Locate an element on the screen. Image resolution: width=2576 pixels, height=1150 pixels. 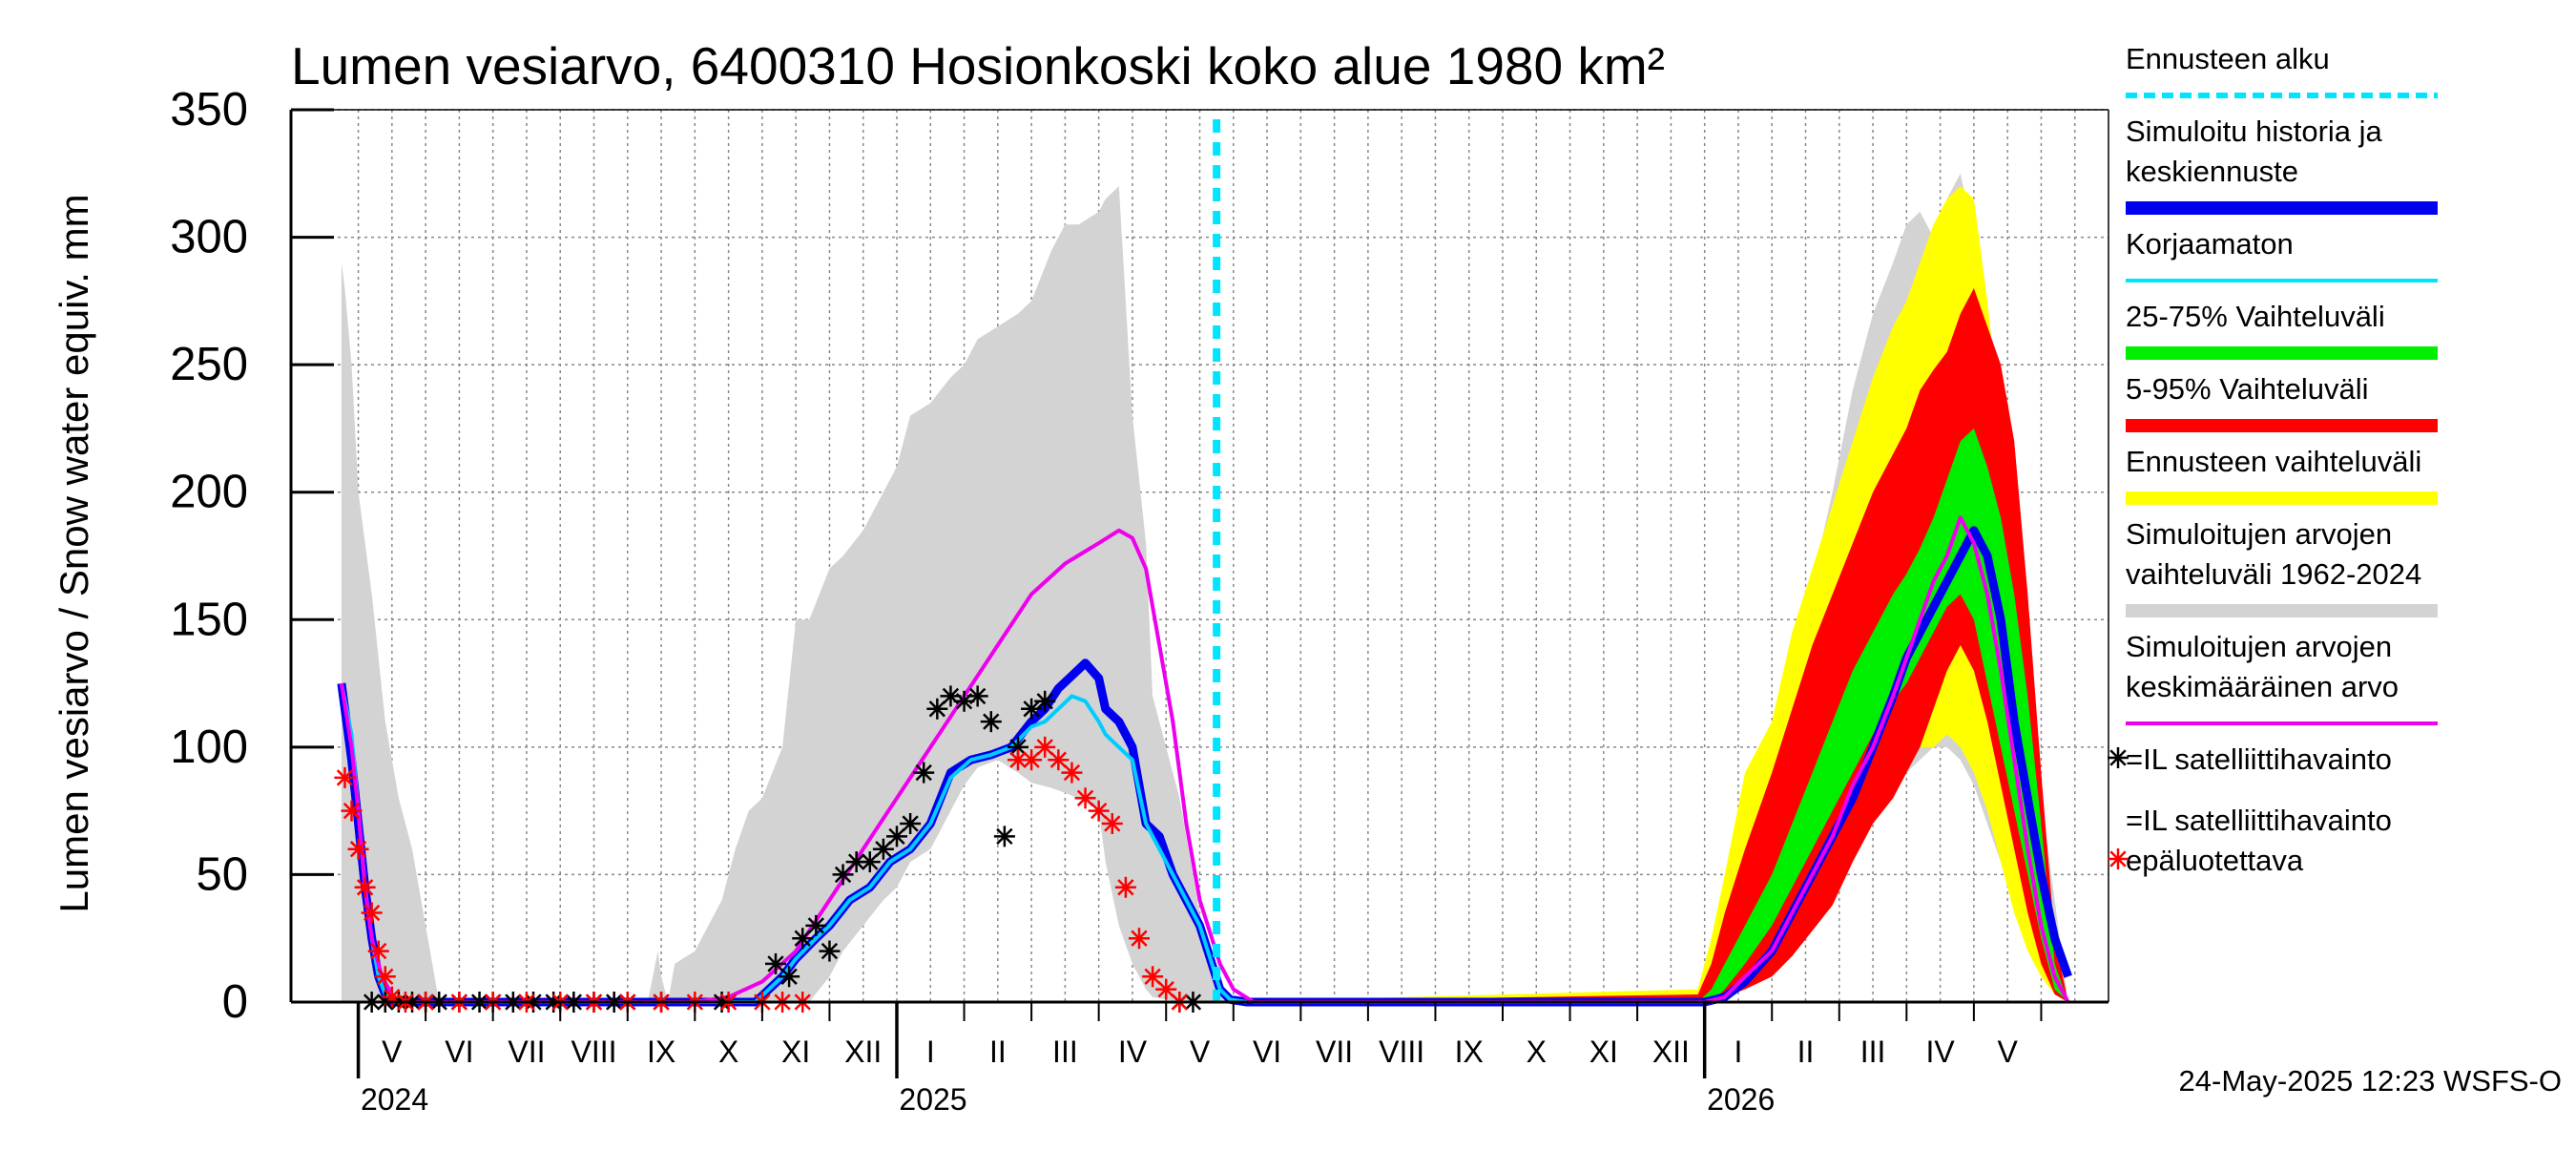
legend-item: Simuloitu historia ja keskiennuste is located at coordinates (2282, 165).